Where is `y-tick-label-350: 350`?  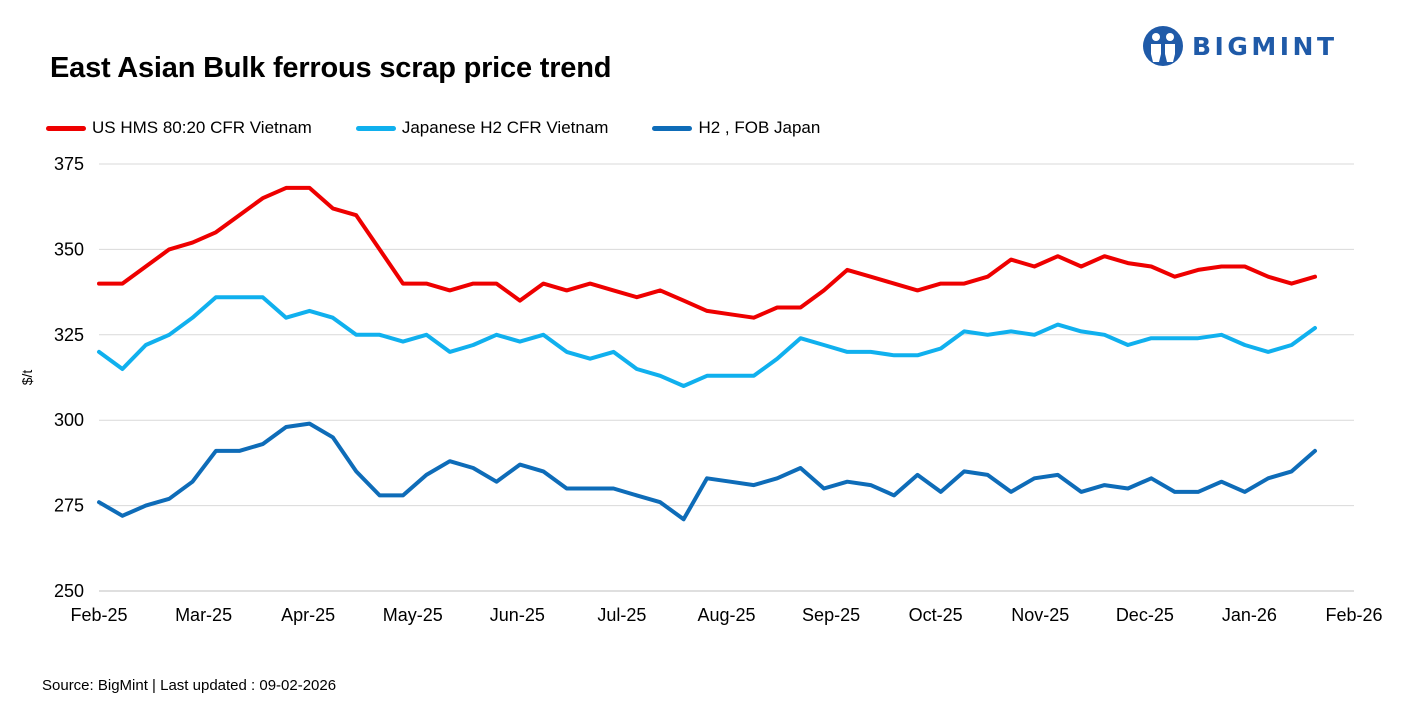
y-tick-label-350: 350 is located at coordinates (69, 249).